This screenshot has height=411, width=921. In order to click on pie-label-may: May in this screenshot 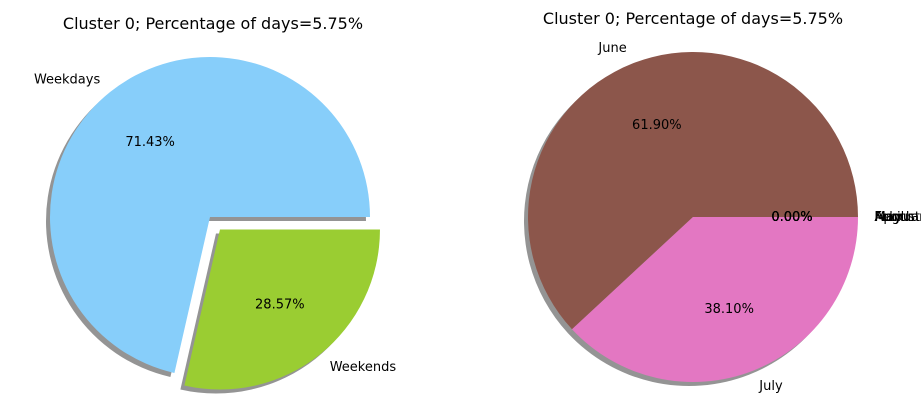, I will do `click(888, 217)`.